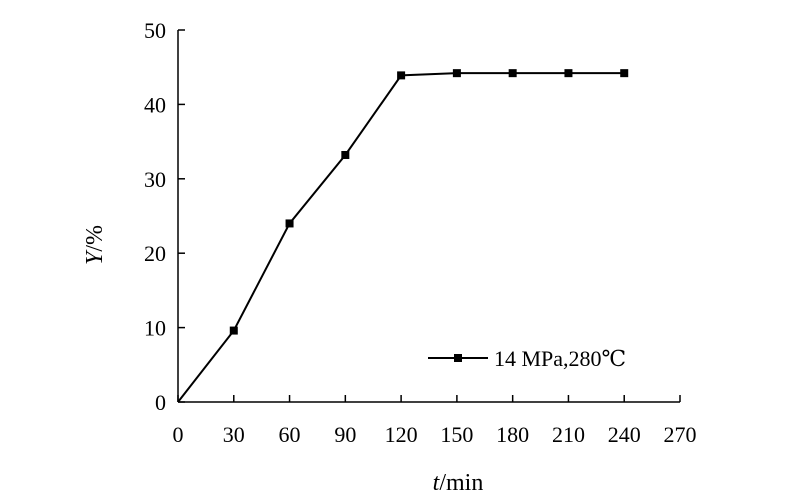  What do you see at coordinates (345, 434) in the screenshot?
I see `x-tick-label: 90` at bounding box center [345, 434].